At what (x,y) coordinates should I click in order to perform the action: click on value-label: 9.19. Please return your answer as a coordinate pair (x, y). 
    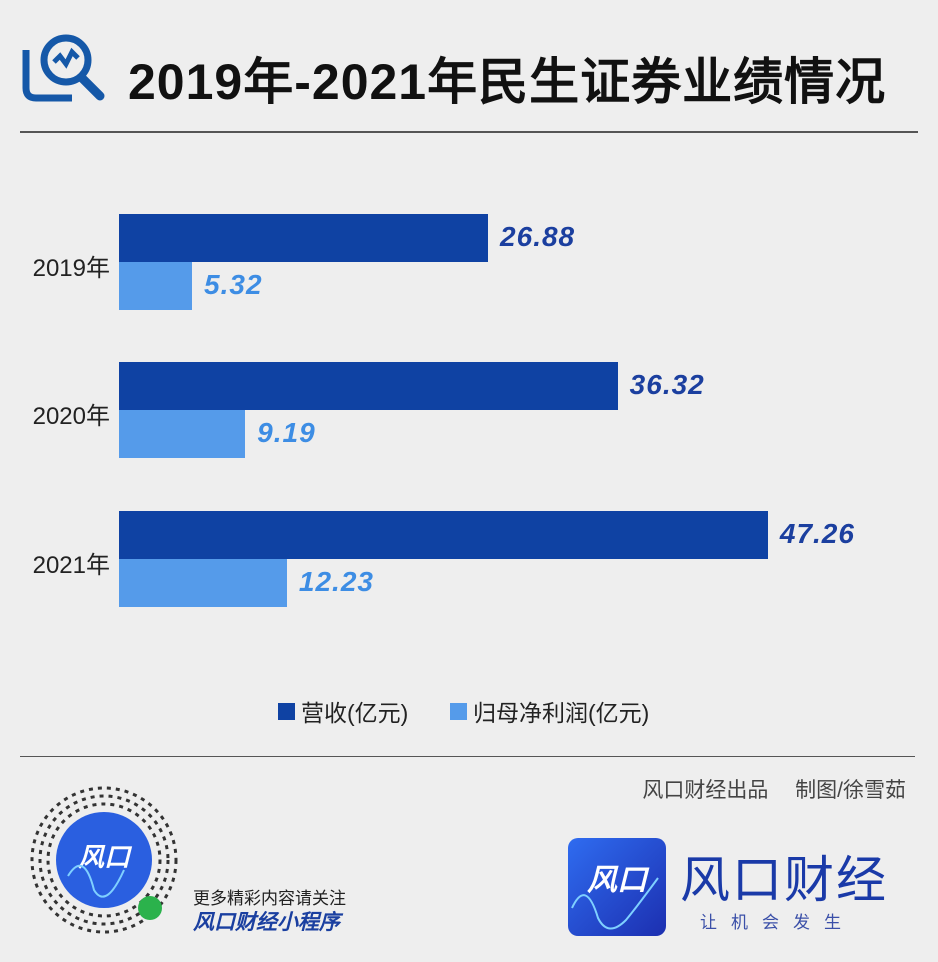
    Looking at the image, I should click on (286, 432).